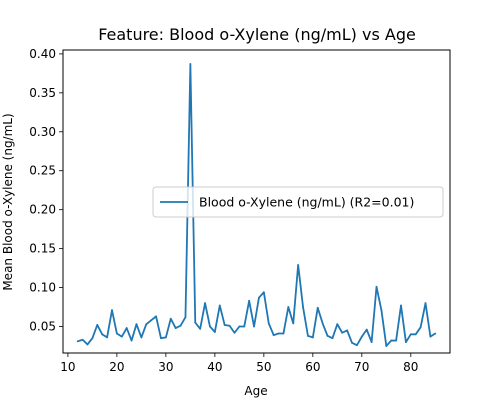  What do you see at coordinates (263, 367) in the screenshot?
I see `x-tick-label: 50` at bounding box center [263, 367].